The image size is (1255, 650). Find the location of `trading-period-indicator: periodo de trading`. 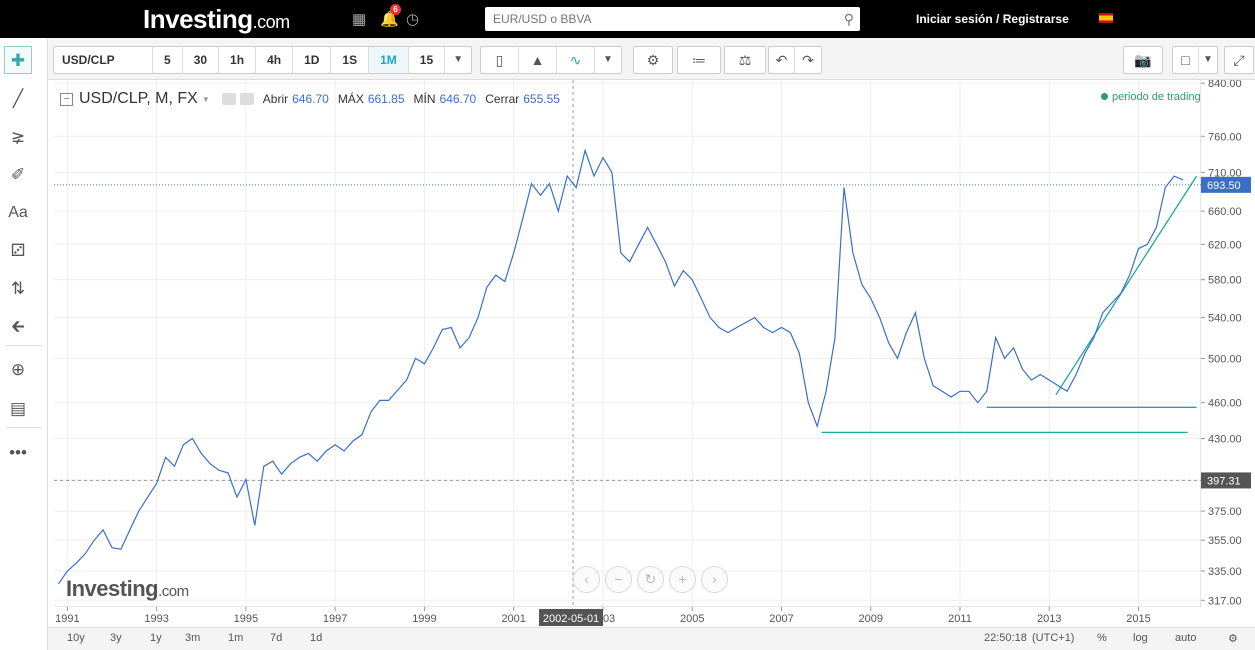

trading-period-indicator: periodo de trading is located at coordinates (1151, 97).